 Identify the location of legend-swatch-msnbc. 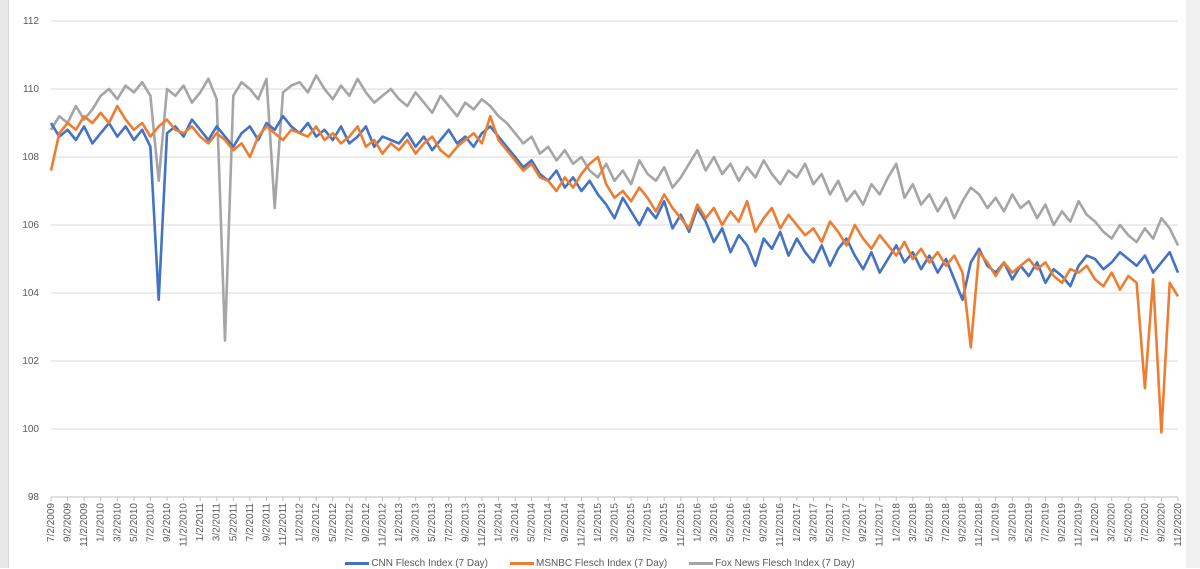
(522, 563).